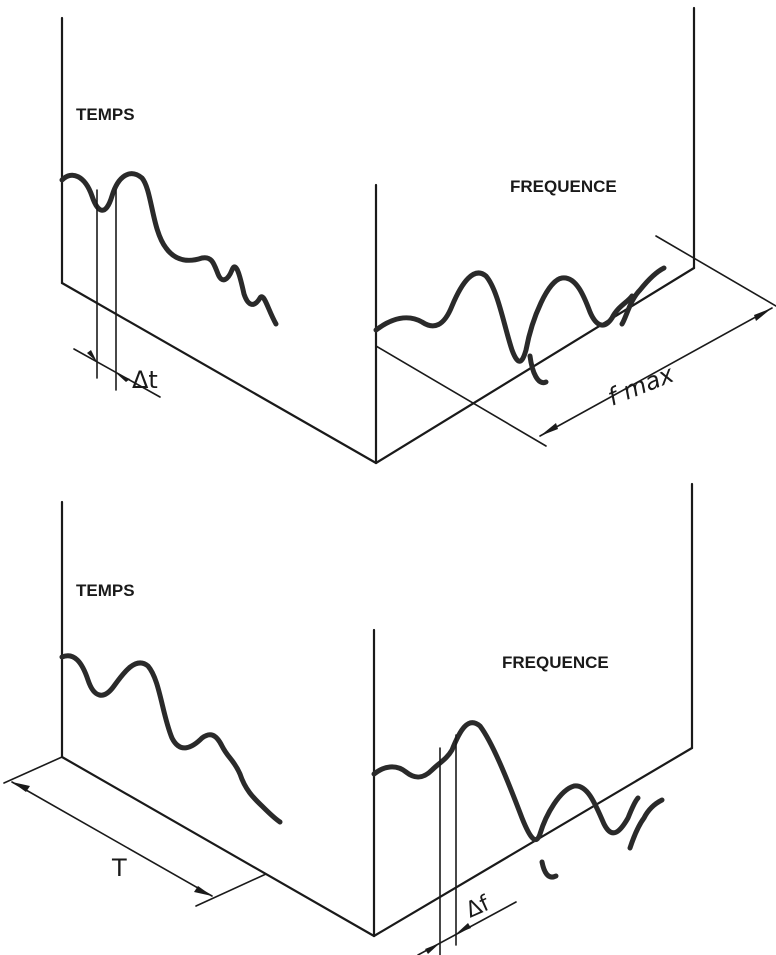 Image resolution: width=776 pixels, height=955 pixels. What do you see at coordinates (549, 869) in the screenshot?
I see `bottom-freq-spectrum-dip` at bounding box center [549, 869].